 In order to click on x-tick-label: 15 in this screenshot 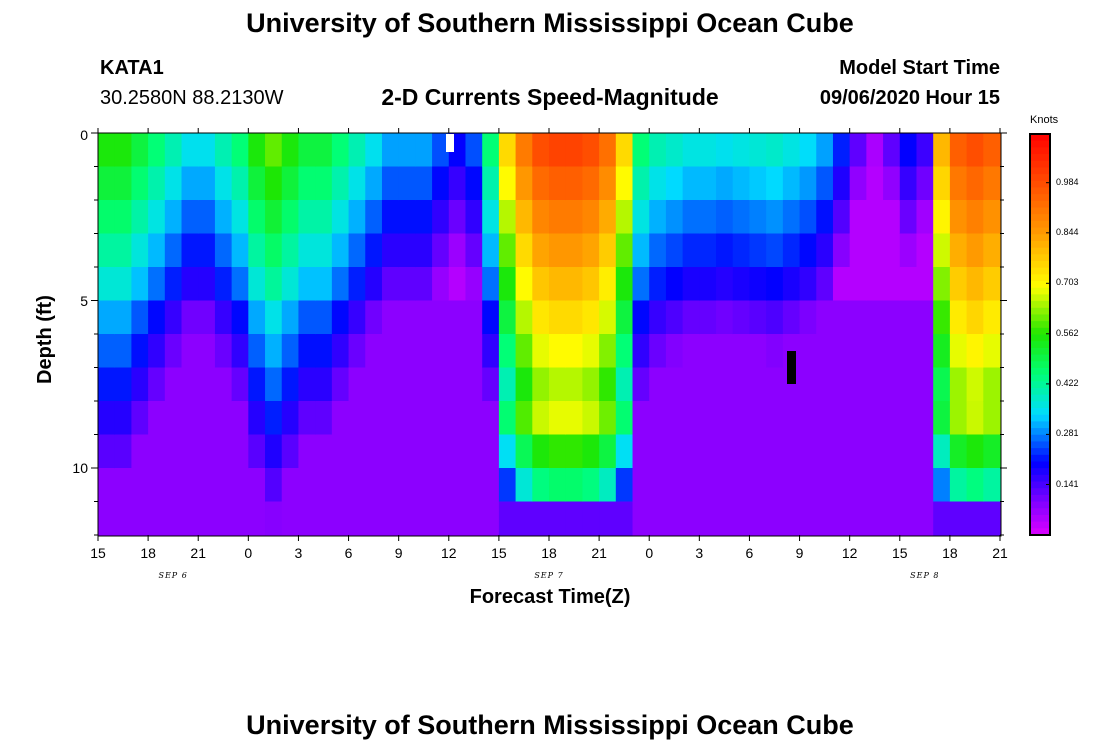, I will do `click(98, 553)`.